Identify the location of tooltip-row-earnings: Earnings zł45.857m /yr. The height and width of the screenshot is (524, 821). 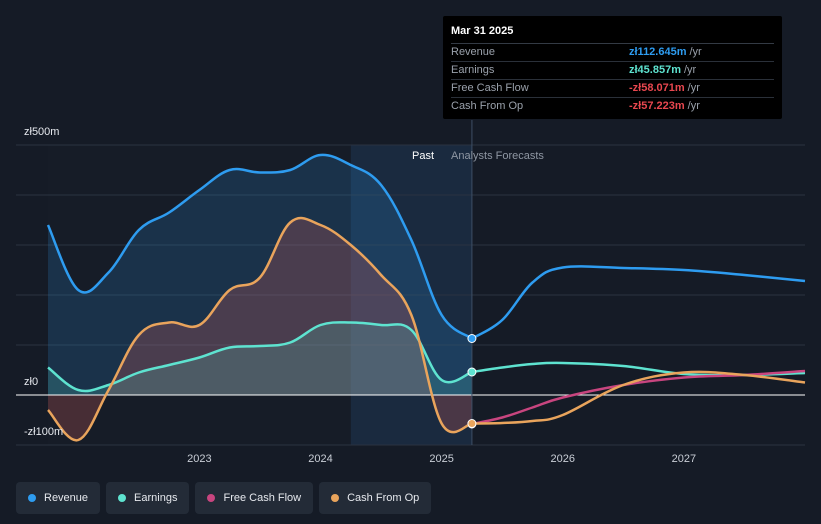
(612, 71).